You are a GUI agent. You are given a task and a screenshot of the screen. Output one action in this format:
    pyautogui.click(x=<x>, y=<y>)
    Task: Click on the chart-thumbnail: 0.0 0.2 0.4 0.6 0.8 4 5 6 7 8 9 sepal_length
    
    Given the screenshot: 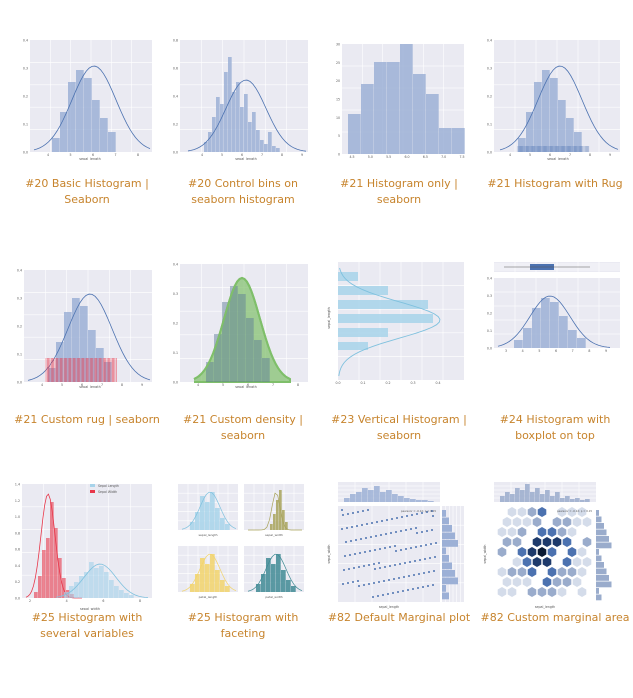 What is the action you would take?
    pyautogui.click(x=243, y=95)
    